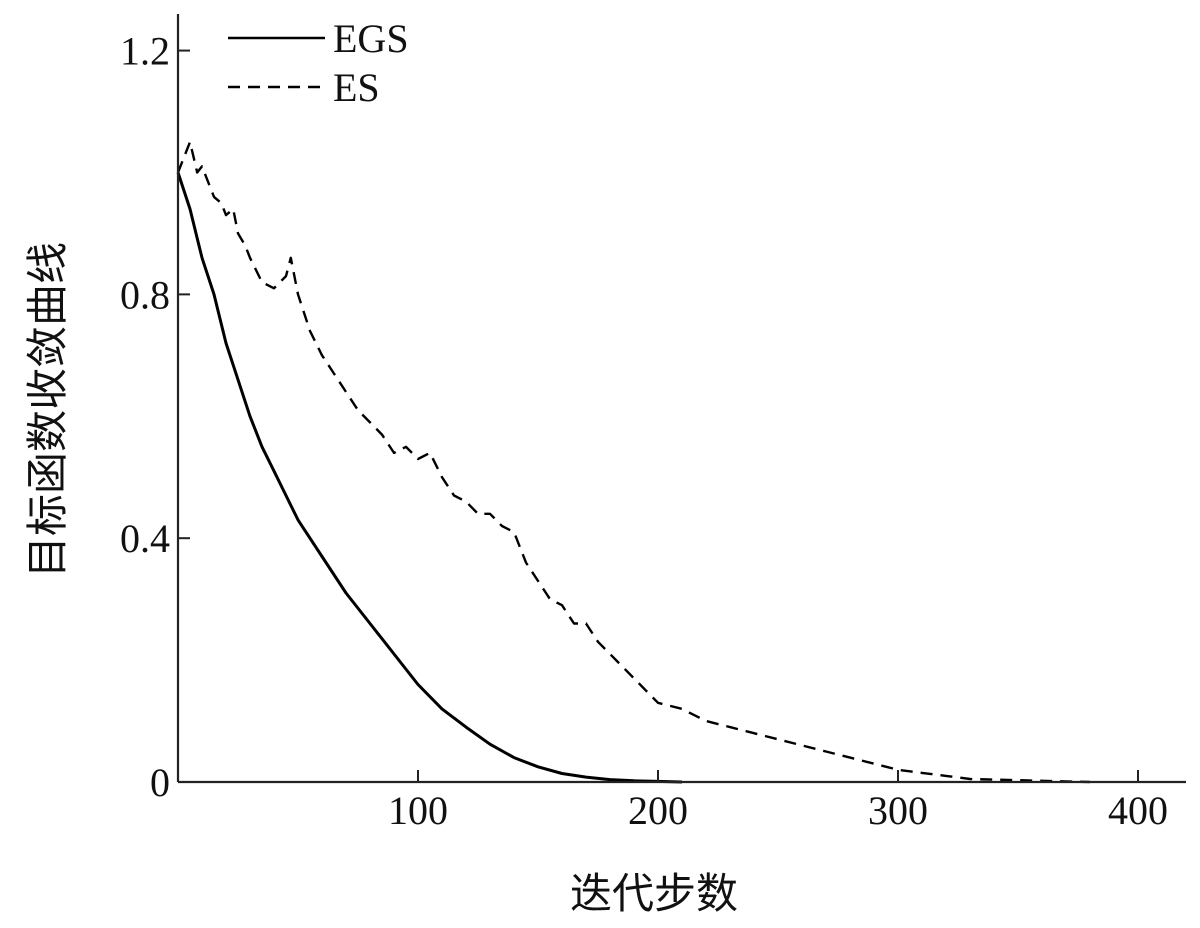 Image resolution: width=1200 pixels, height=928 pixels. I want to click on x-tick-label: 300, so click(898, 810).